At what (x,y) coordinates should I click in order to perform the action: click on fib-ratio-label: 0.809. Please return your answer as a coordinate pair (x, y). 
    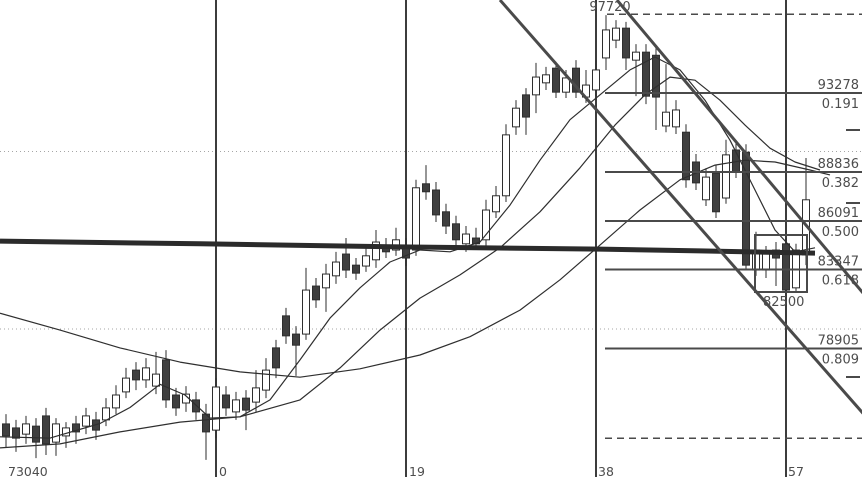
    Looking at the image, I should click on (840, 360).